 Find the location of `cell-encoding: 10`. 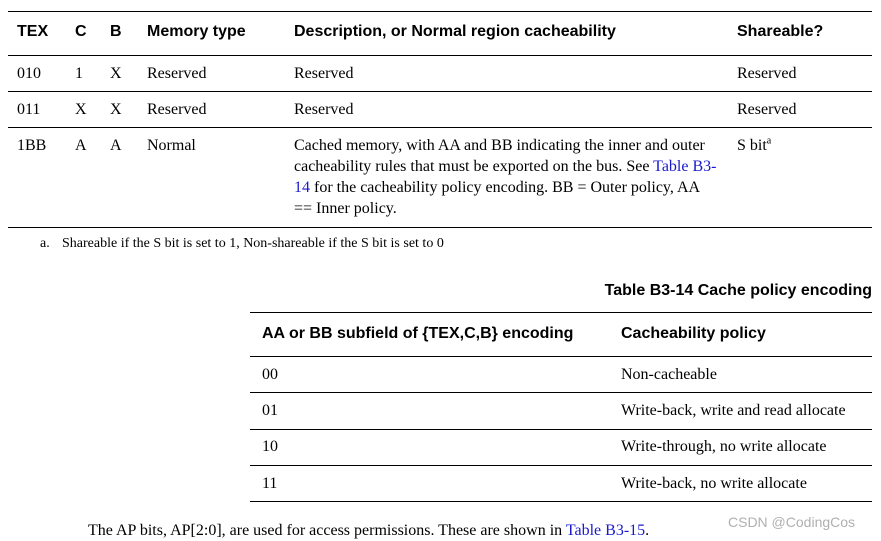

cell-encoding: 10 is located at coordinates (270, 446).